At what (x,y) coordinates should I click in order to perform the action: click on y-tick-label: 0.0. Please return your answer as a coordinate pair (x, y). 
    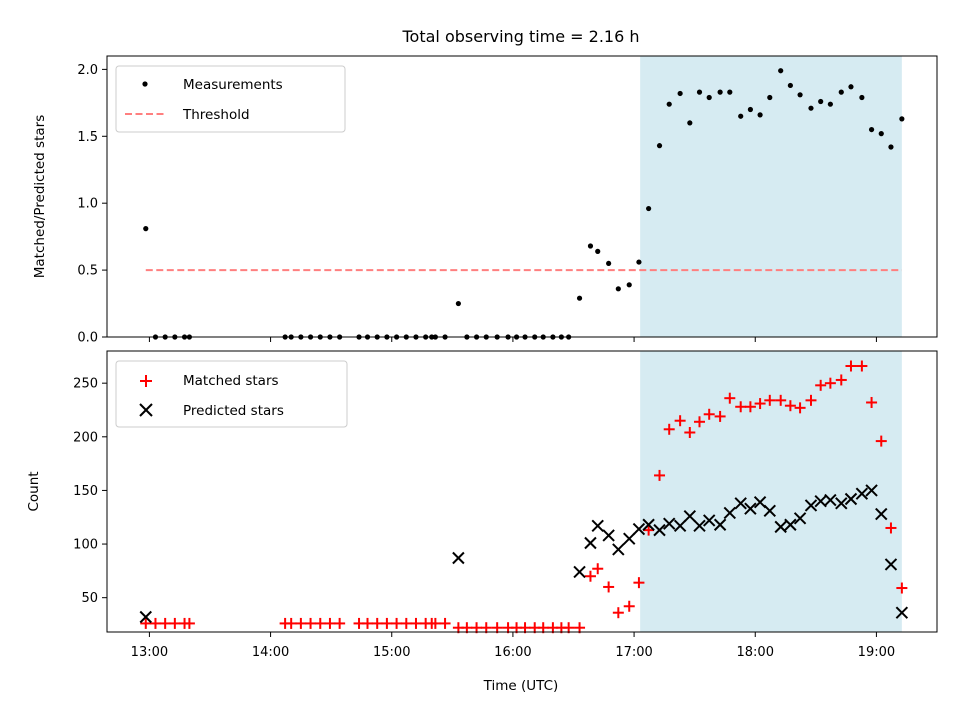
    Looking at the image, I should click on (87, 338).